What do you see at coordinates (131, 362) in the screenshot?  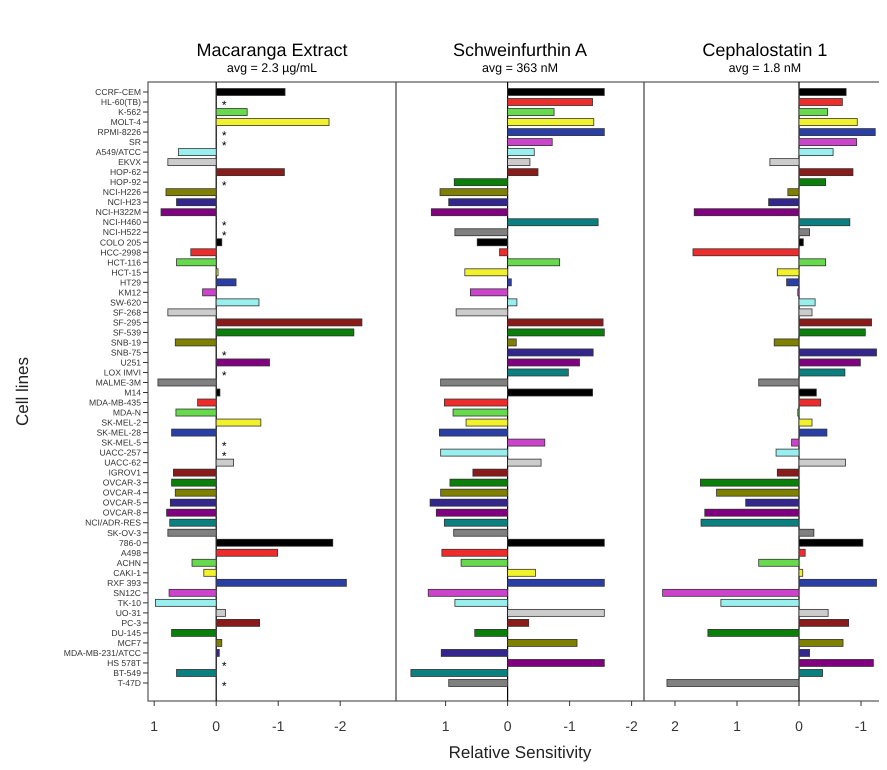 I see `y-tick-label: U251` at bounding box center [131, 362].